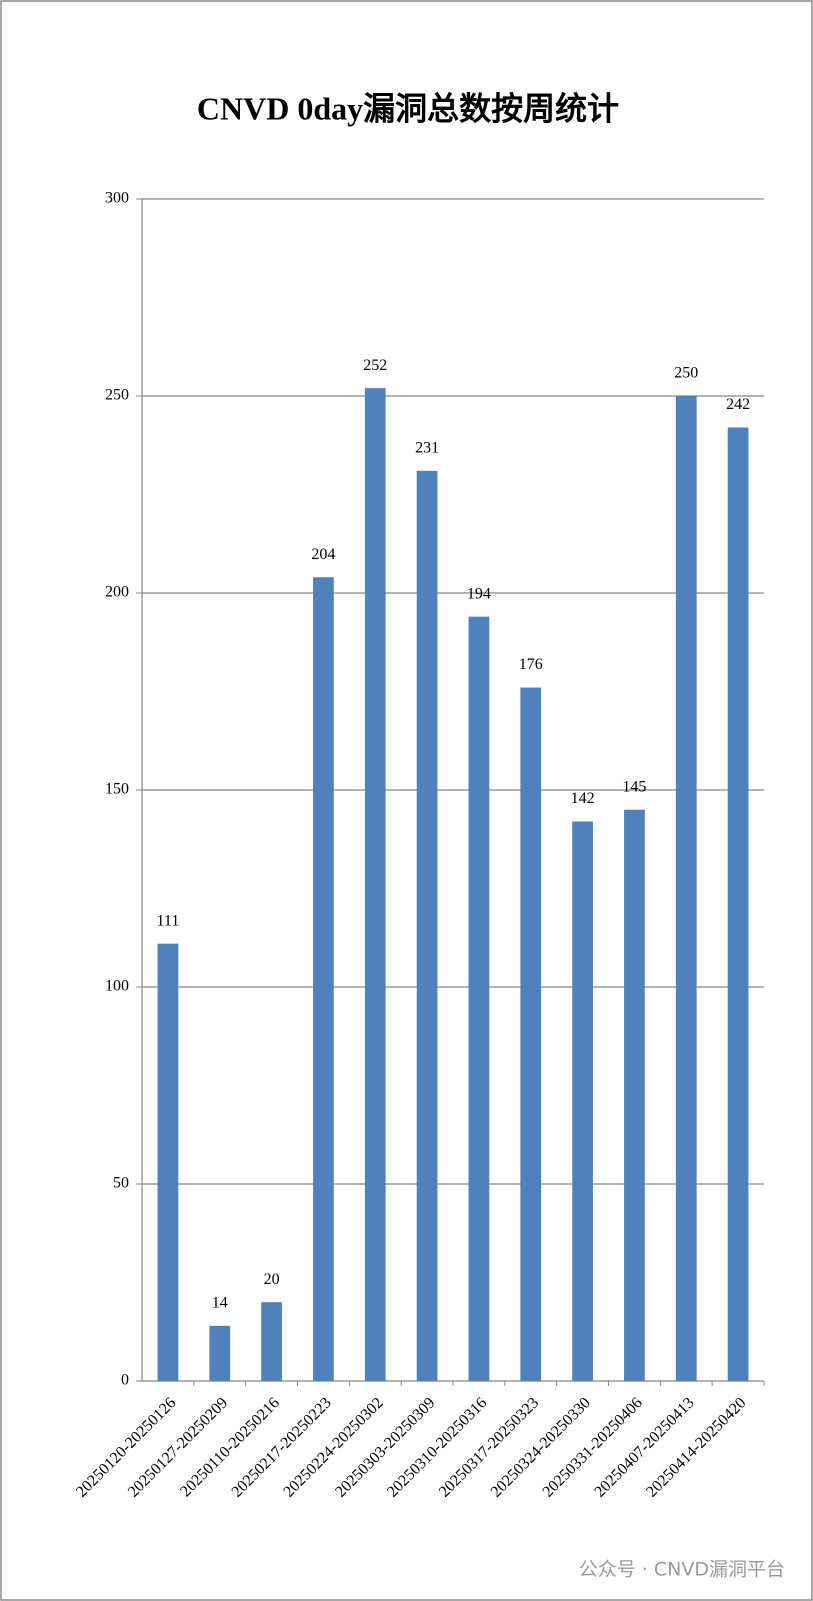 The height and width of the screenshot is (1601, 813). I want to click on data-label: 176, so click(531, 664).